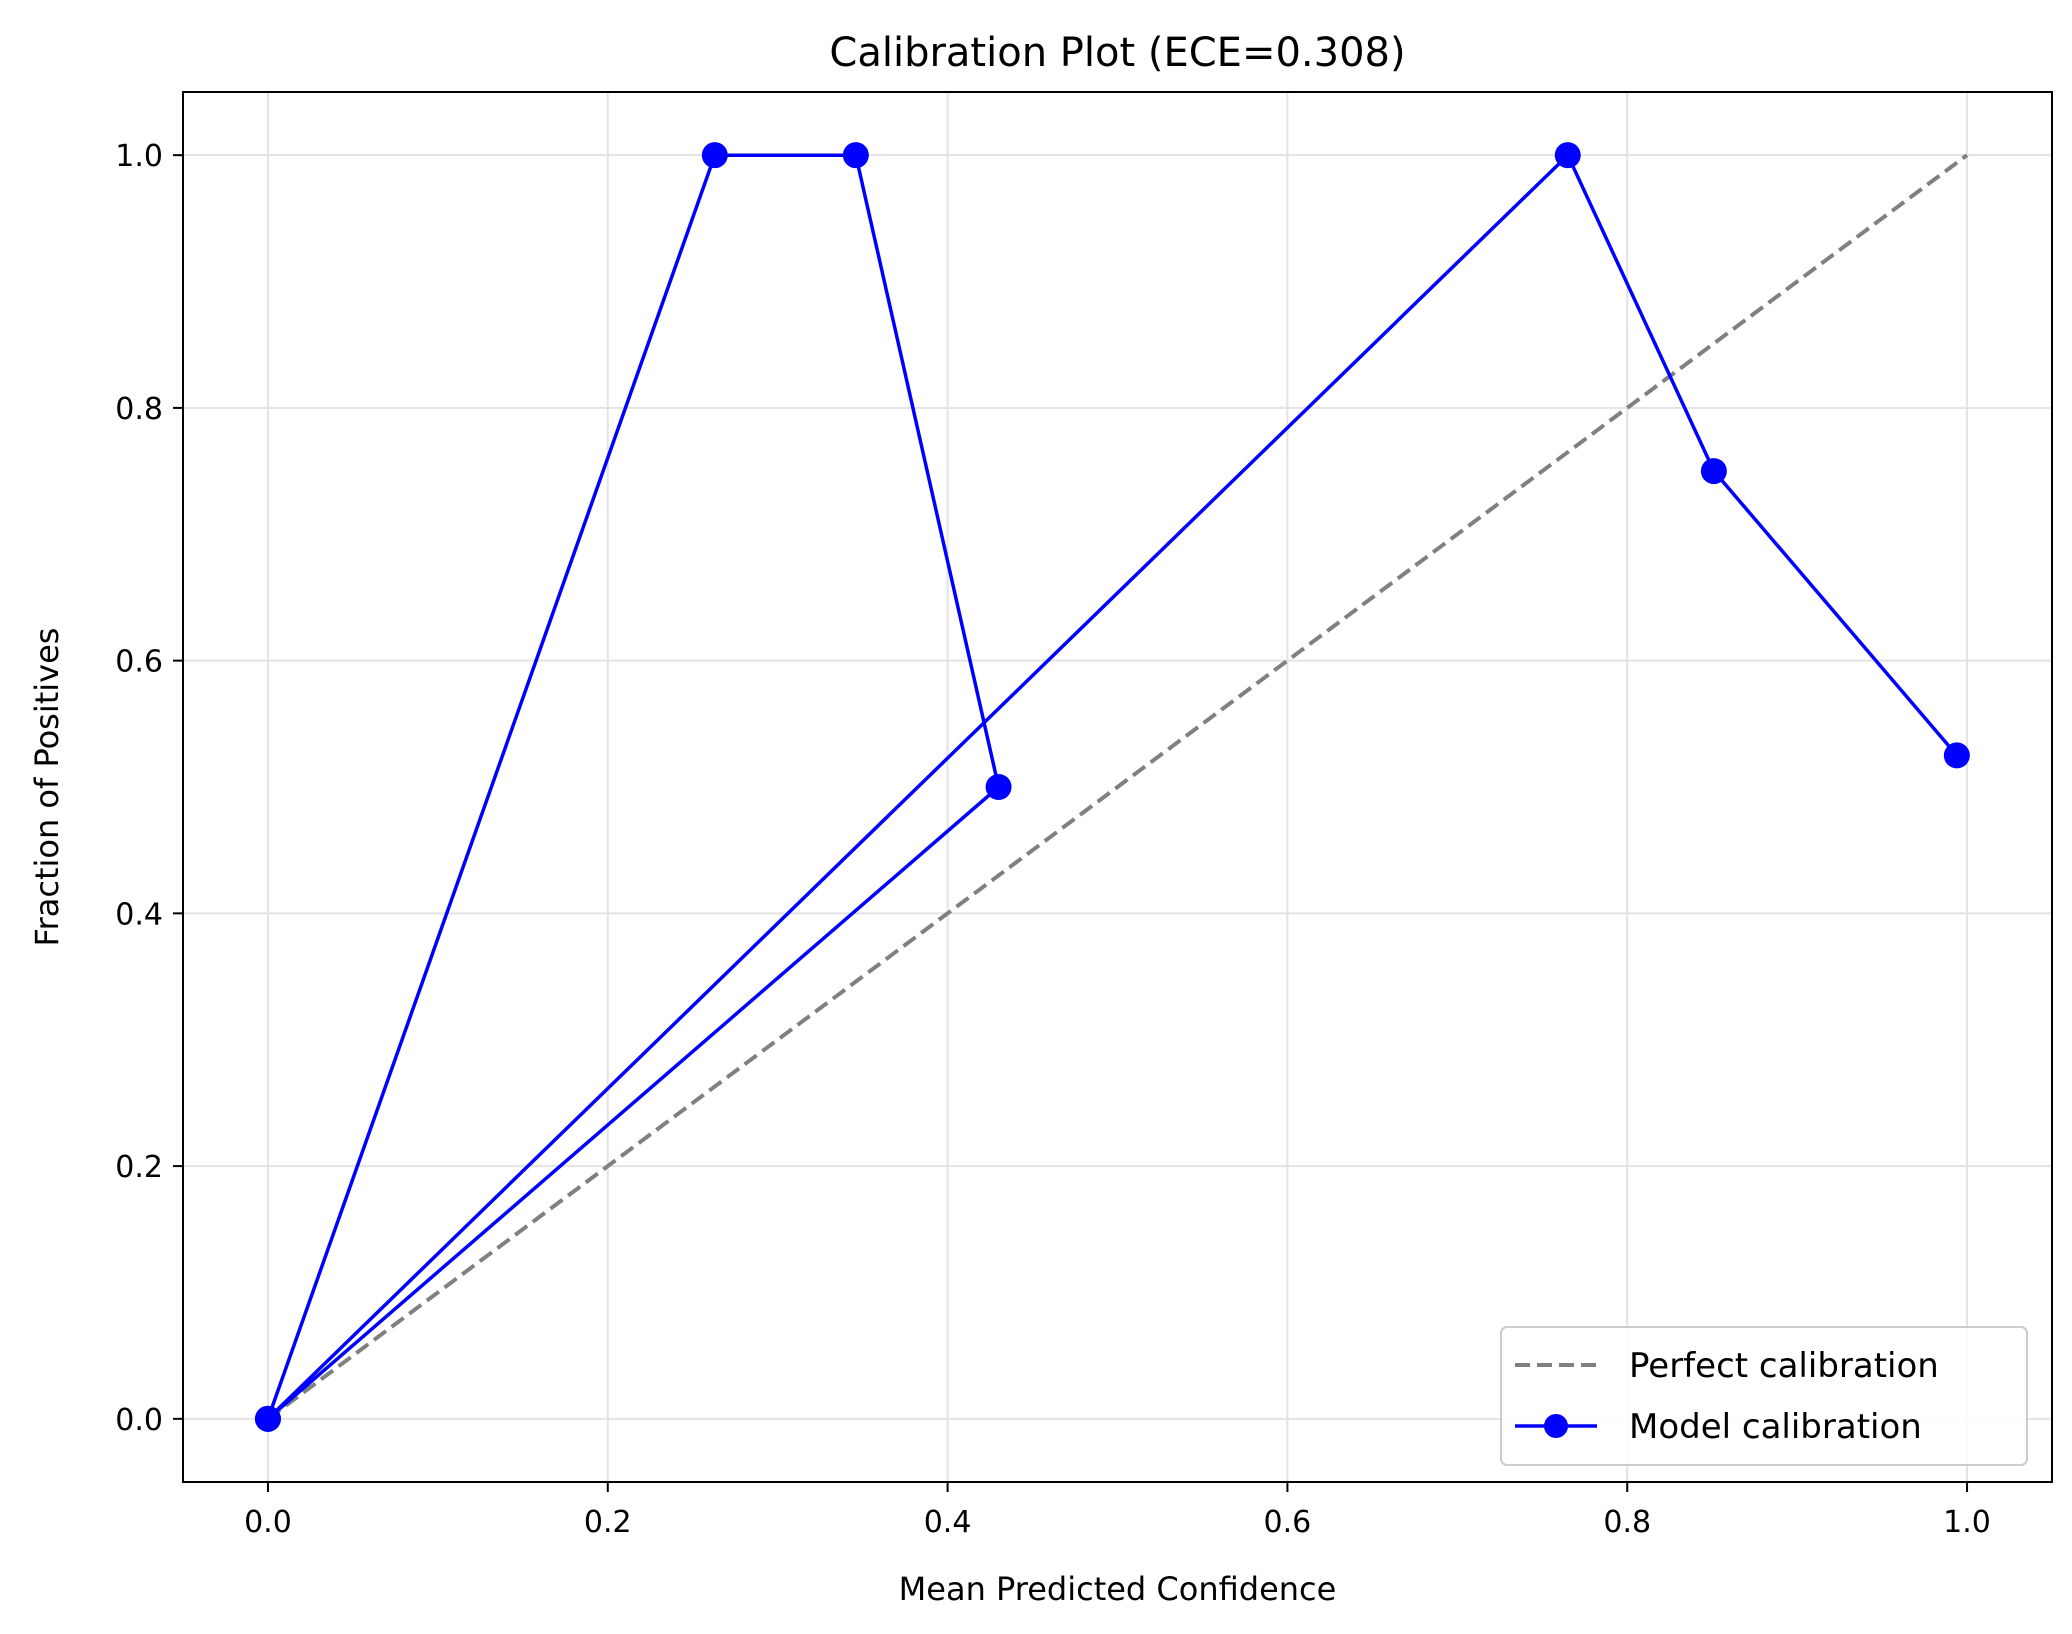 The width and height of the screenshot is (2072, 1634). I want to click on chart-legend: Perfect calibration Model calibration, so click(1764, 1396).